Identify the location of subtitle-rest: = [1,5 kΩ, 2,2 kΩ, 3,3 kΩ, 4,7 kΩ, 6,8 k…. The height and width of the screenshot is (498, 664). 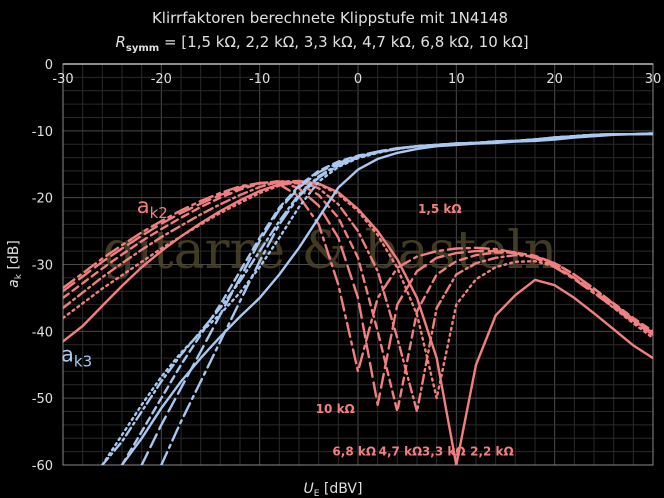
(343, 42).